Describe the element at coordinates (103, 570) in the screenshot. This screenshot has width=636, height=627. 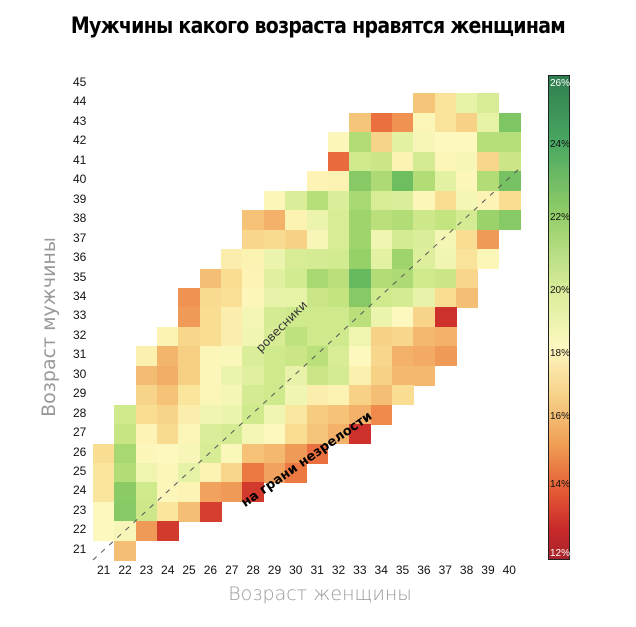
I see `x-tick-label: 21` at that location.